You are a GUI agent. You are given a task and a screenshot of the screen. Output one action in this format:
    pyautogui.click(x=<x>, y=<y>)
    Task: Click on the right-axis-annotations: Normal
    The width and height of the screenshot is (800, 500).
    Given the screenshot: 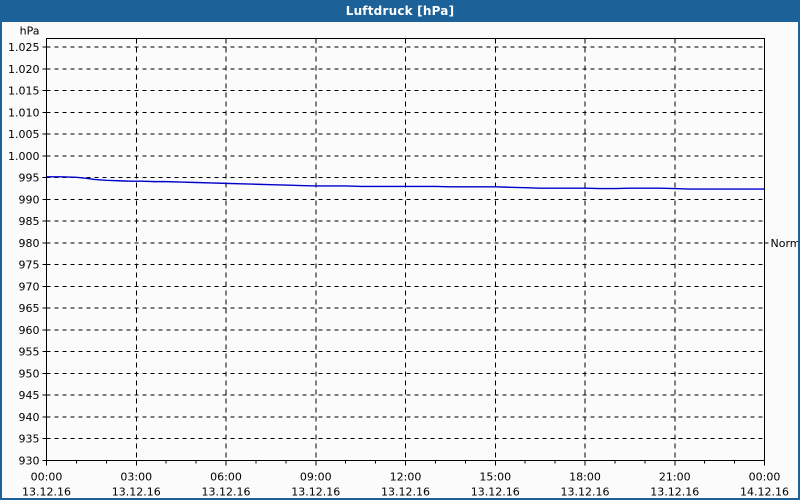 What is the action you would take?
    pyautogui.click(x=781, y=243)
    